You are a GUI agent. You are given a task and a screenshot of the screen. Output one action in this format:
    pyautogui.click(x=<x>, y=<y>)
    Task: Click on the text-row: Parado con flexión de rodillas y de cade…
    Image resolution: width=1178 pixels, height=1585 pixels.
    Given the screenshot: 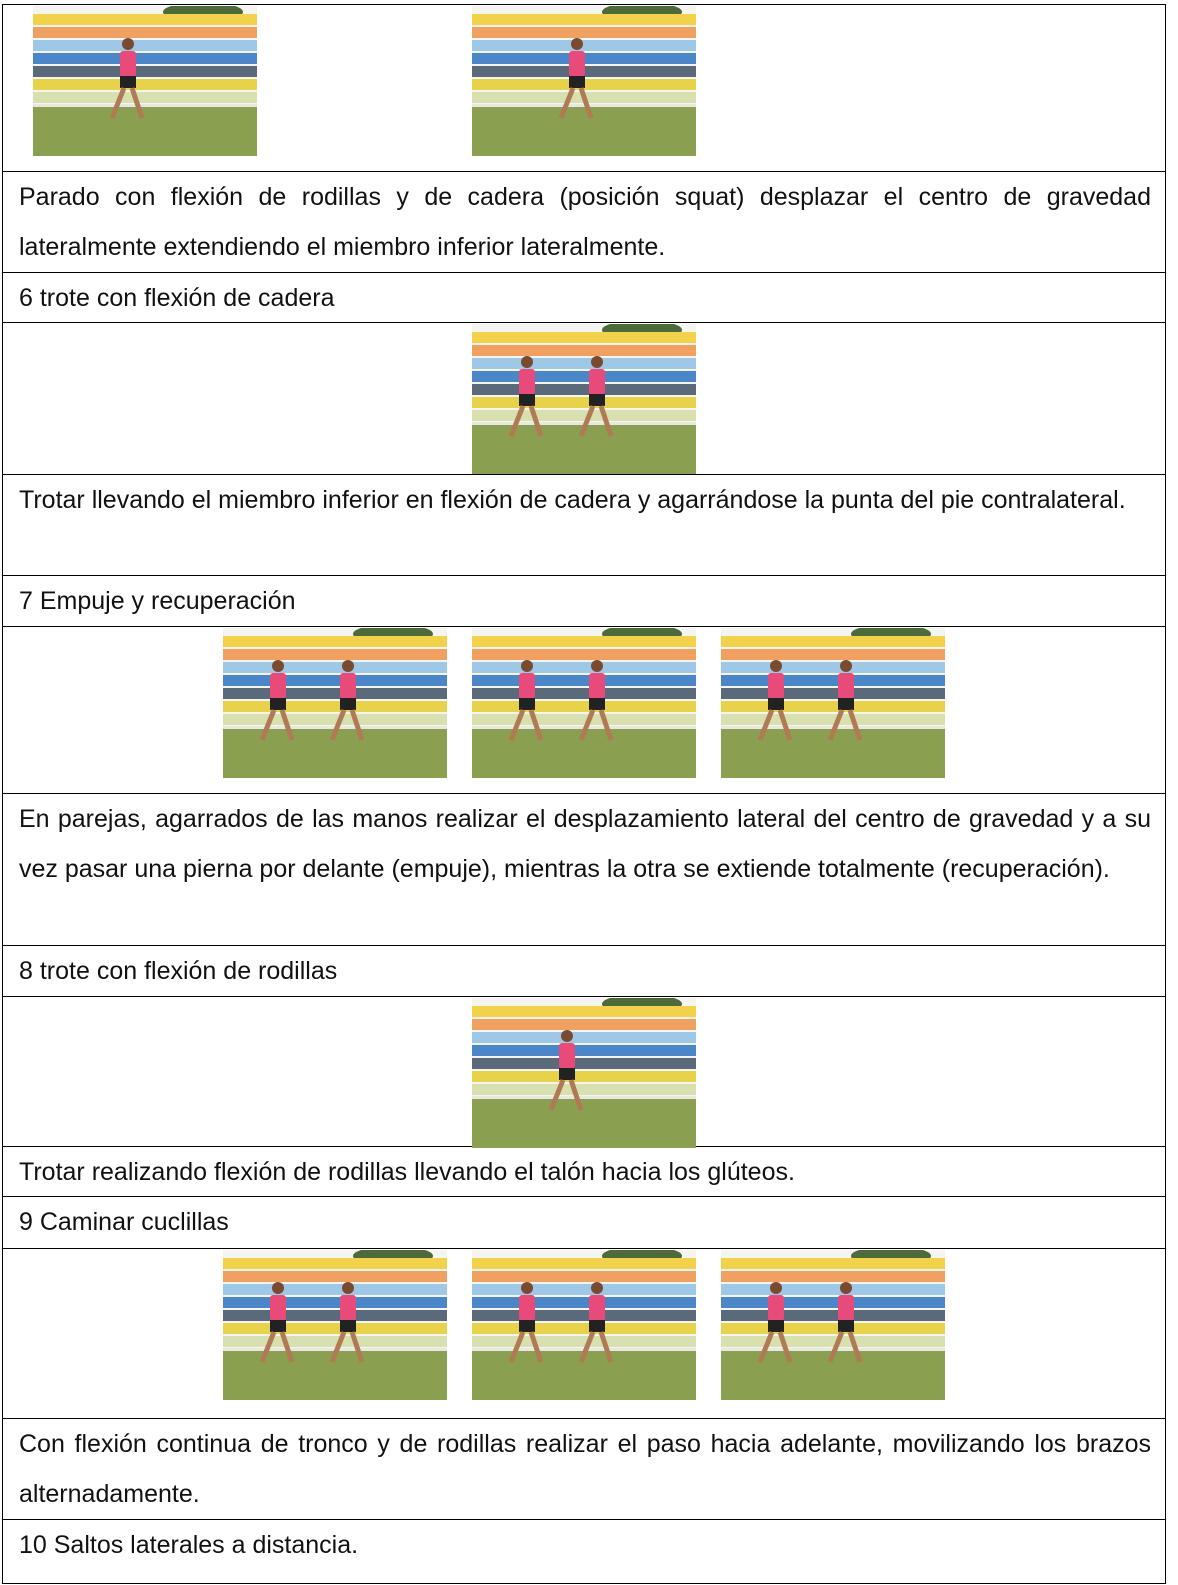 What is the action you would take?
    pyautogui.click(x=584, y=222)
    